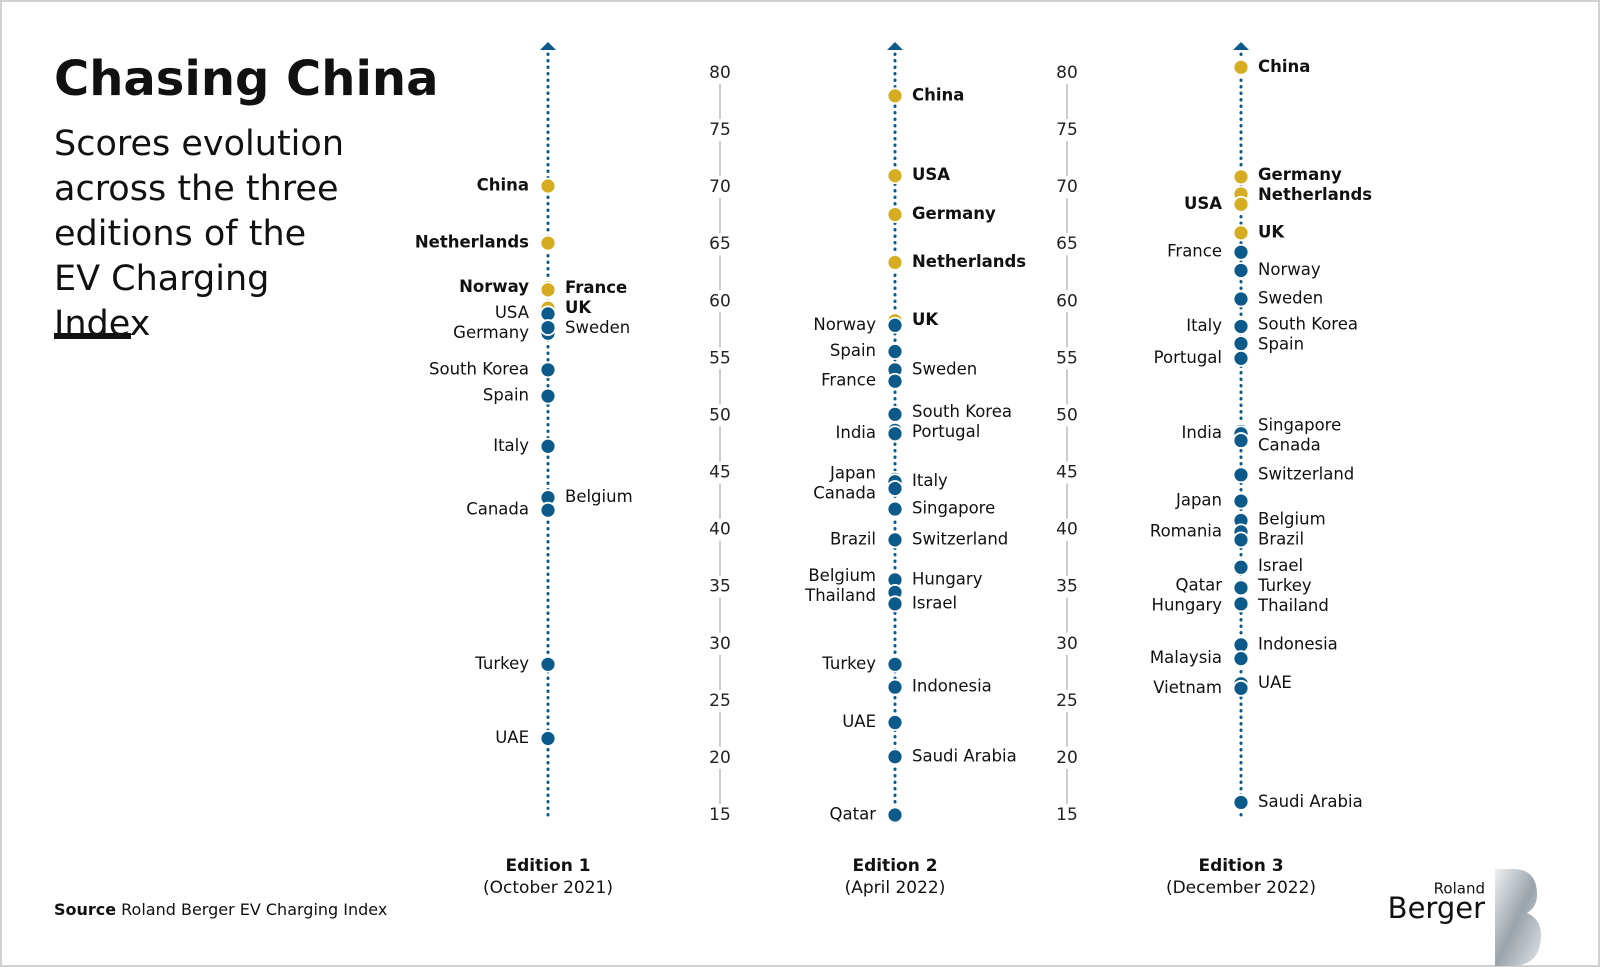 The height and width of the screenshot is (967, 1600). What do you see at coordinates (497, 509) in the screenshot?
I see `point-label: Canada` at bounding box center [497, 509].